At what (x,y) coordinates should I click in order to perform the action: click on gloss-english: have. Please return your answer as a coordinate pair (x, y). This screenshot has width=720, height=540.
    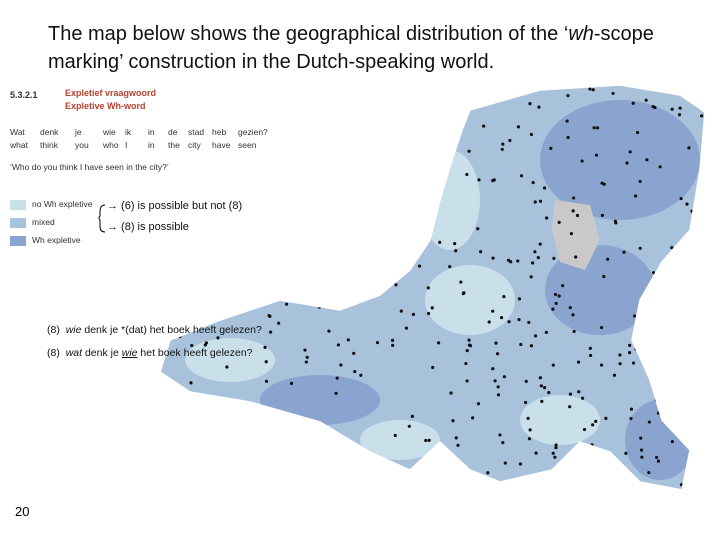
    Looking at the image, I should click on (221, 145).